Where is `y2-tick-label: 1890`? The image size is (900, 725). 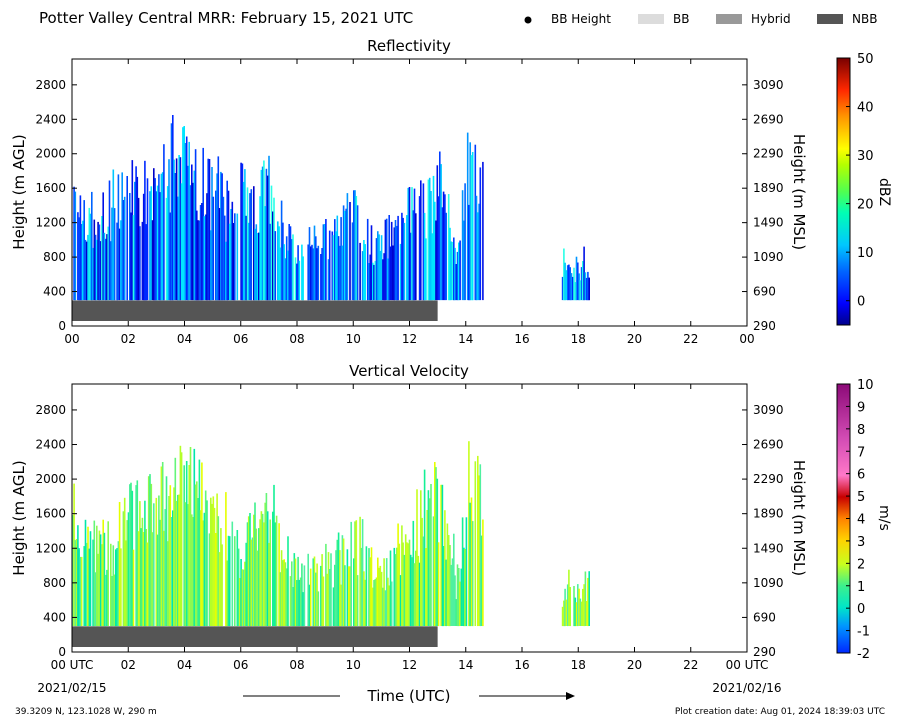 y2-tick-label: 1890 is located at coordinates (768, 188).